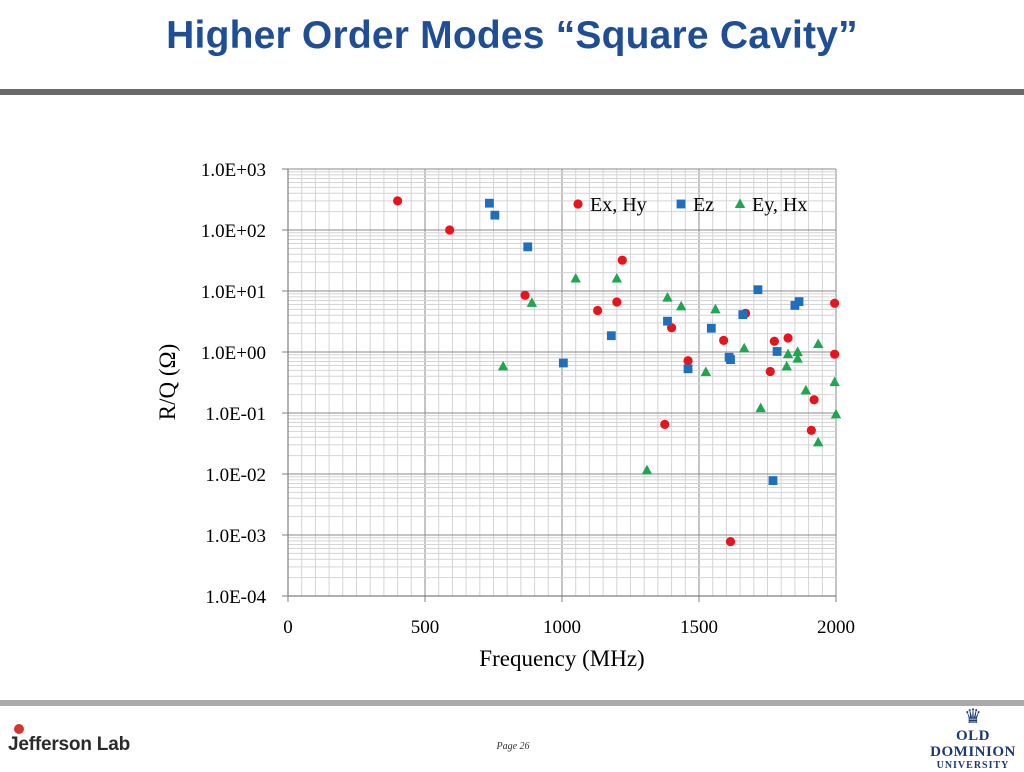 The image size is (1024, 772). Describe the element at coordinates (512, 35) in the screenshot. I see `slide-title: Higher Order Modes “Square Cavity”` at that location.